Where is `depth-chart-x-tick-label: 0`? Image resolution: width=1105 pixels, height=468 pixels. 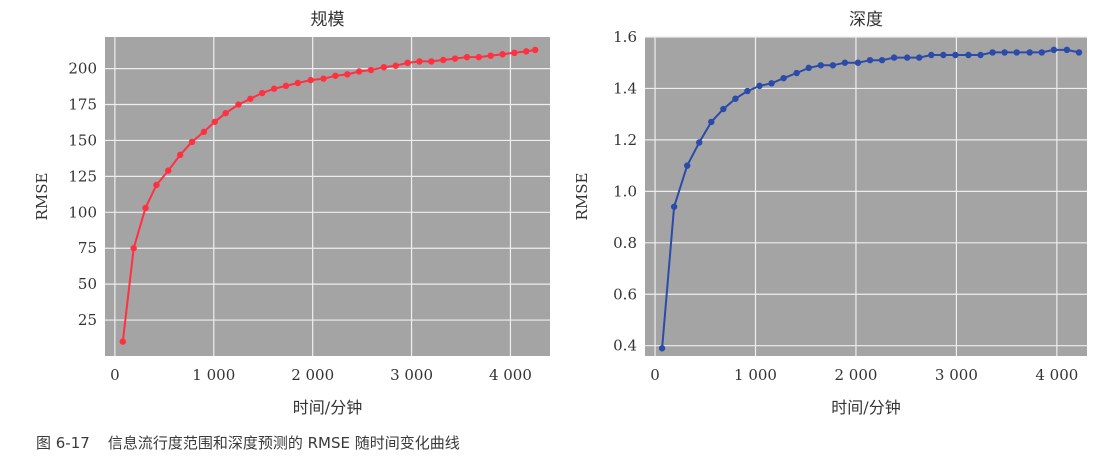 depth-chart-x-tick-label: 0 is located at coordinates (655, 375).